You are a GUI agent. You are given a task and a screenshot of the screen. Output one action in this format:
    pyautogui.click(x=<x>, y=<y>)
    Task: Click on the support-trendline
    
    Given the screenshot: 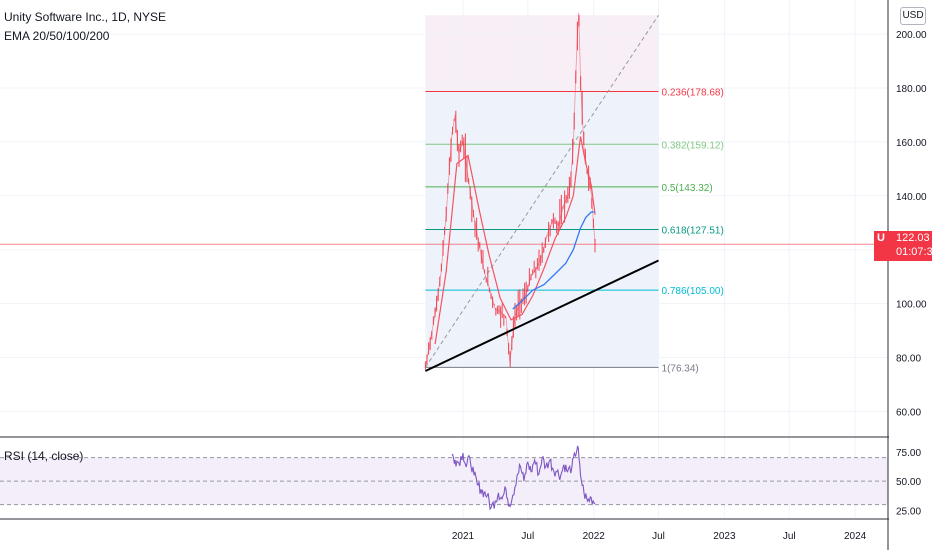 What is the action you would take?
    pyautogui.click(x=541, y=315)
    